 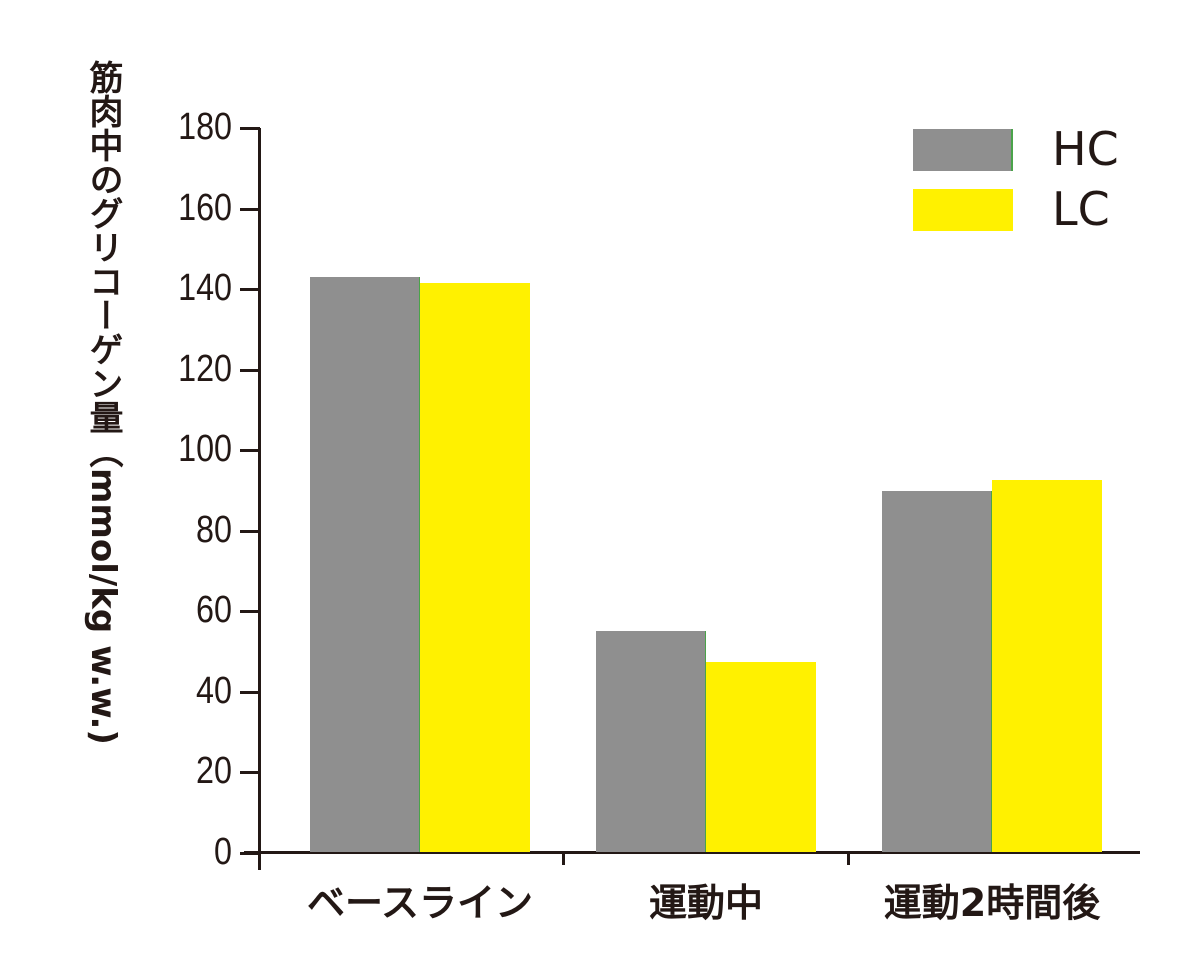 What do you see at coordinates (205, 449) in the screenshot?
I see `y-tick-label: 100` at bounding box center [205, 449].